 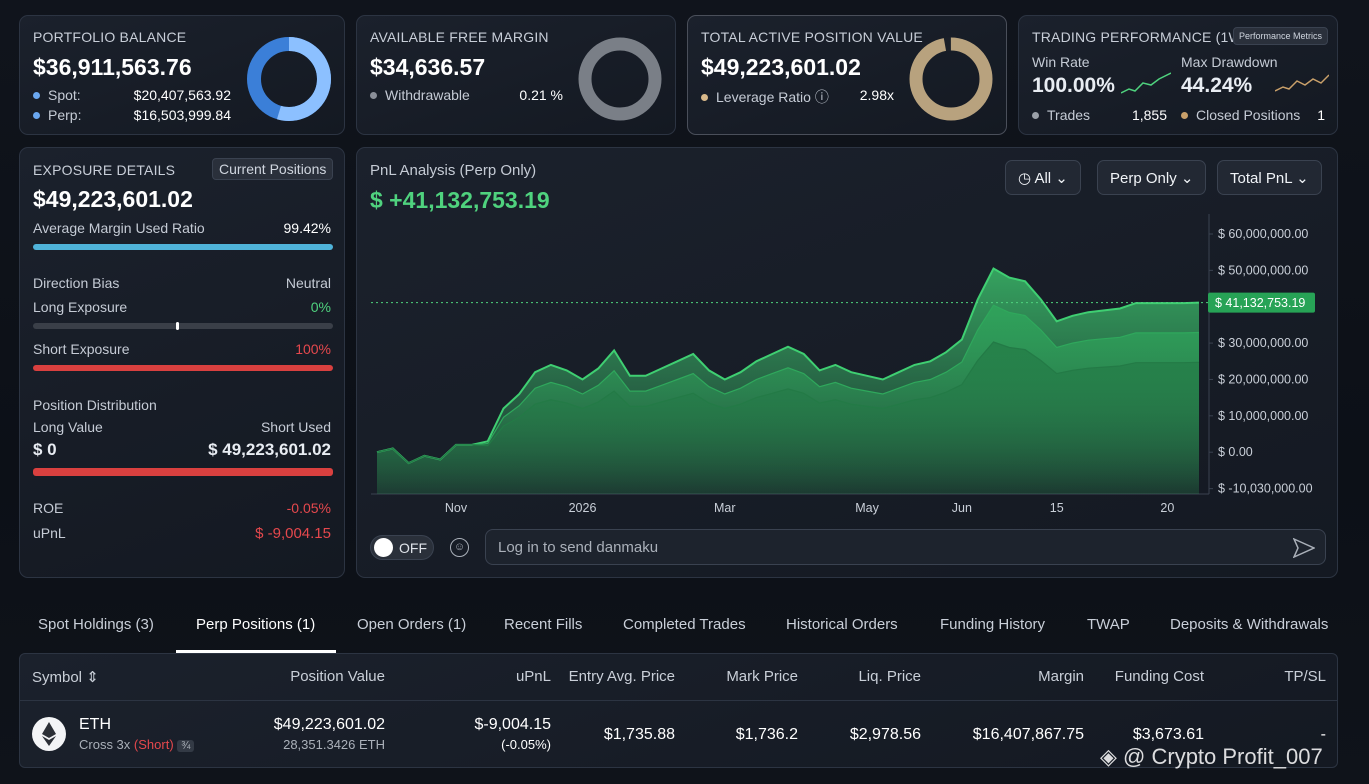 I want to click on card-title: AVAILABLE FREE MARGIN, so click(x=459, y=37).